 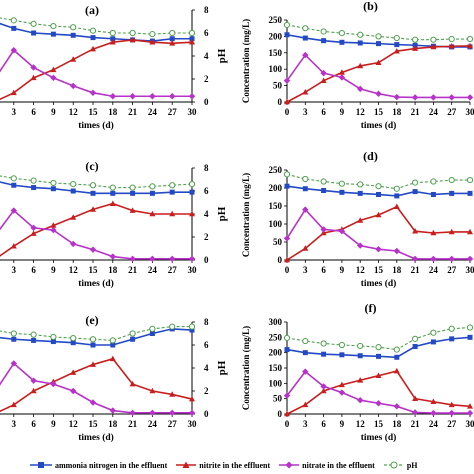 What do you see at coordinates (276, 53) in the screenshot?
I see `y-tick-label: 150` at bounding box center [276, 53].